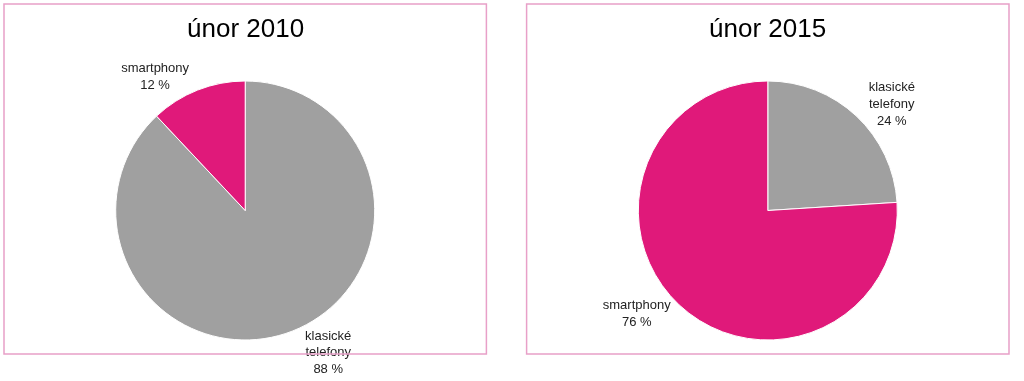 This screenshot has height=381, width=1024. Describe the element at coordinates (892, 120) in the screenshot. I see `data-label: 24 %` at that location.